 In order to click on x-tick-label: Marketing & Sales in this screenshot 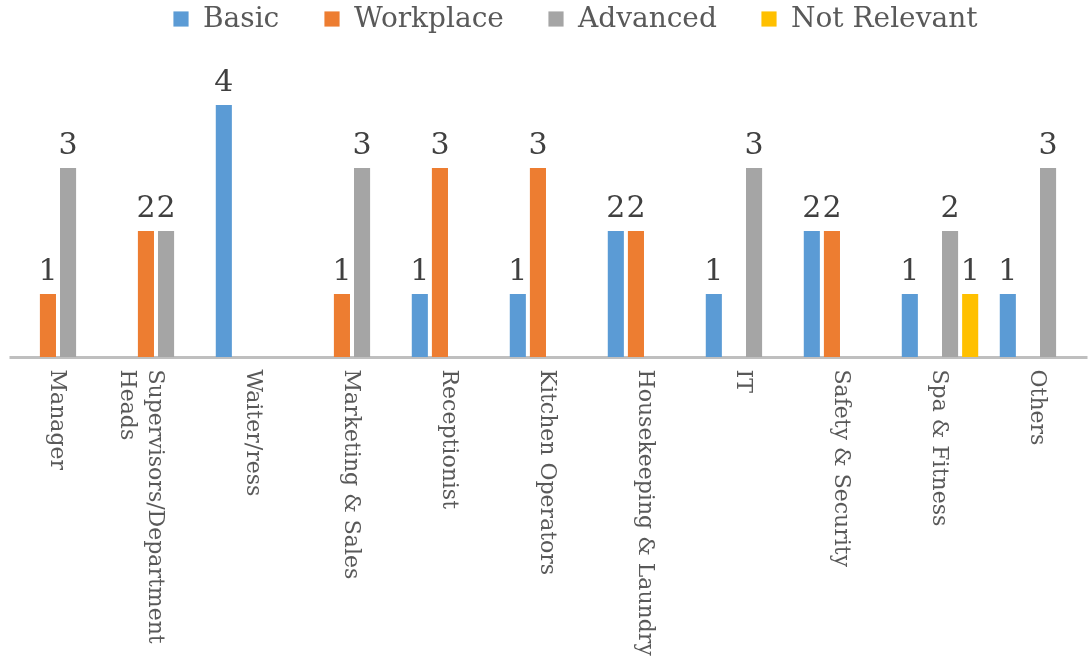, I will do `click(352, 474)`.